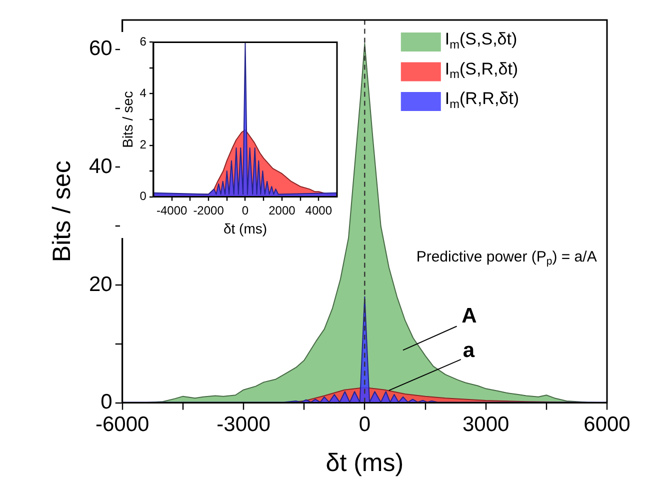  Describe the element at coordinates (468, 350) in the screenshot. I see `annotation: a` at that location.